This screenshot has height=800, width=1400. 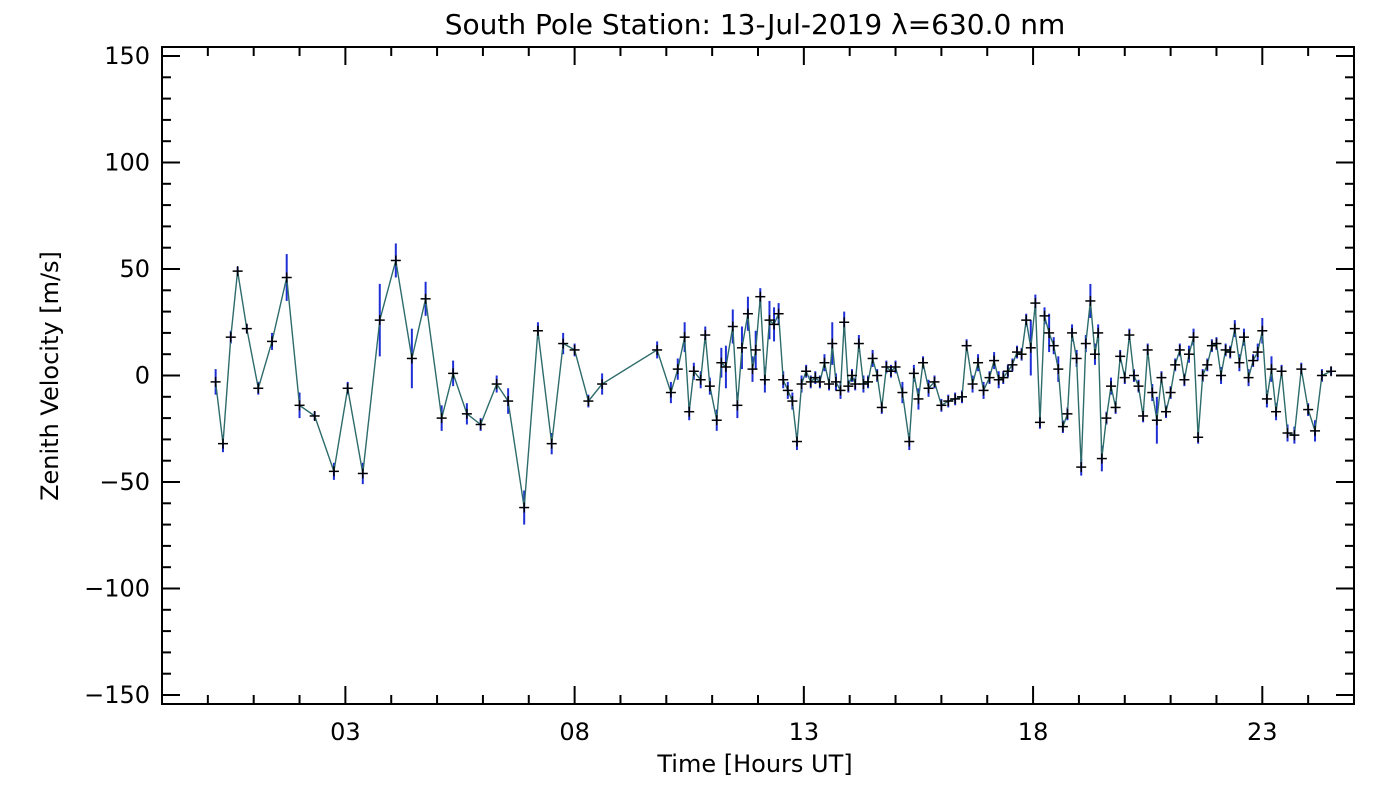 I want to click on y-tick-label: 50, so click(x=134, y=269).